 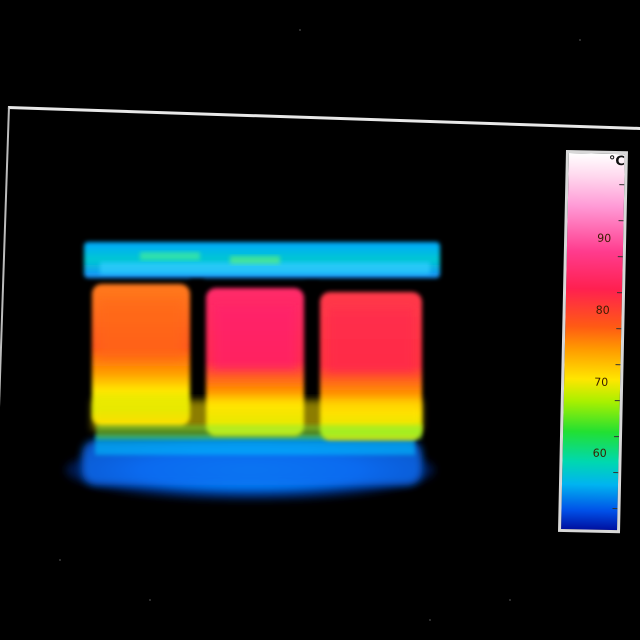 What do you see at coordinates (599, 453) in the screenshot?
I see `scale-label-60: 60` at bounding box center [599, 453].